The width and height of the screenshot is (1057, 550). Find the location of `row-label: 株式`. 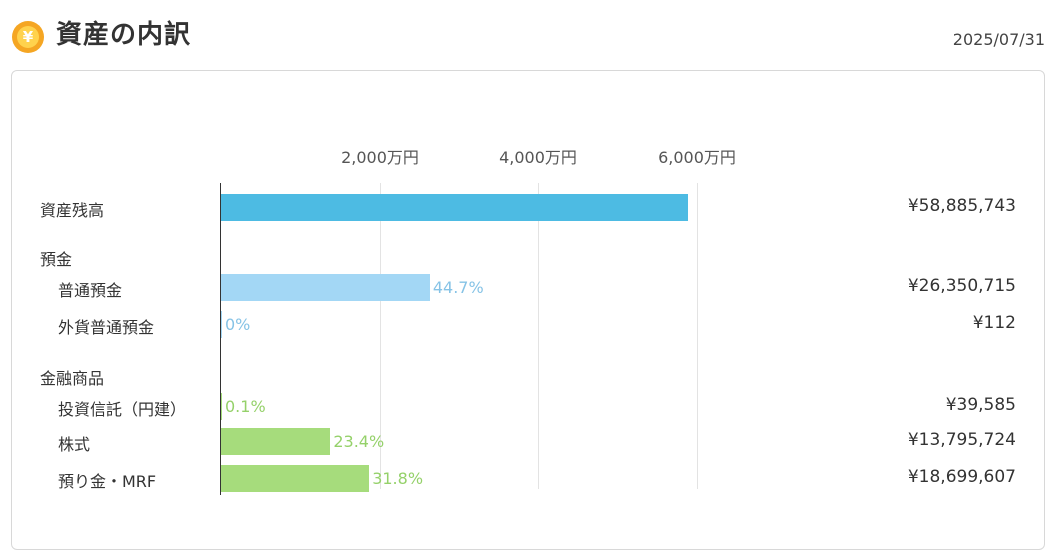

row-label: 株式 is located at coordinates (74, 444).